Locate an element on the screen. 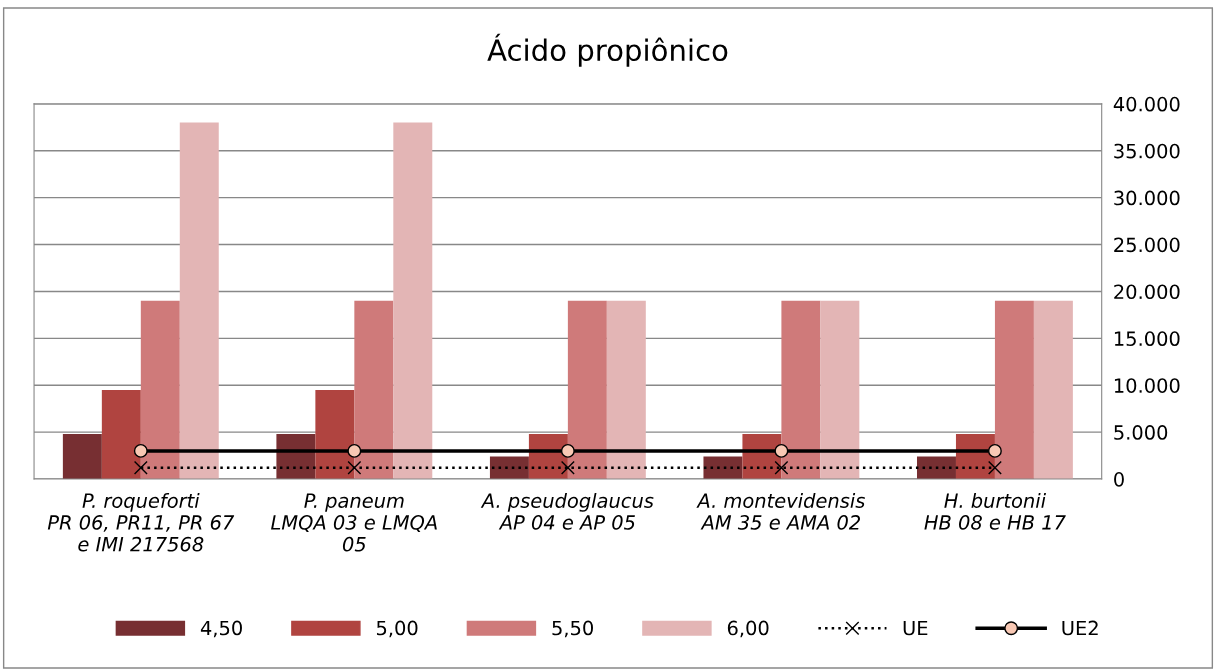  x-tick-label: A. pseudoglaucus AP 04 e AP 05 is located at coordinates (567, 511).